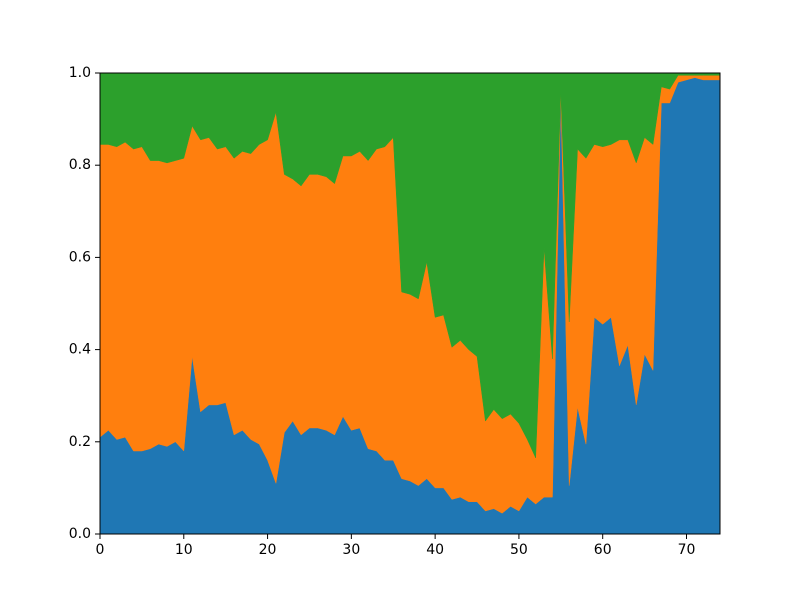 The image size is (800, 604). What do you see at coordinates (519, 550) in the screenshot?
I see `x-tick-label: 50` at bounding box center [519, 550].